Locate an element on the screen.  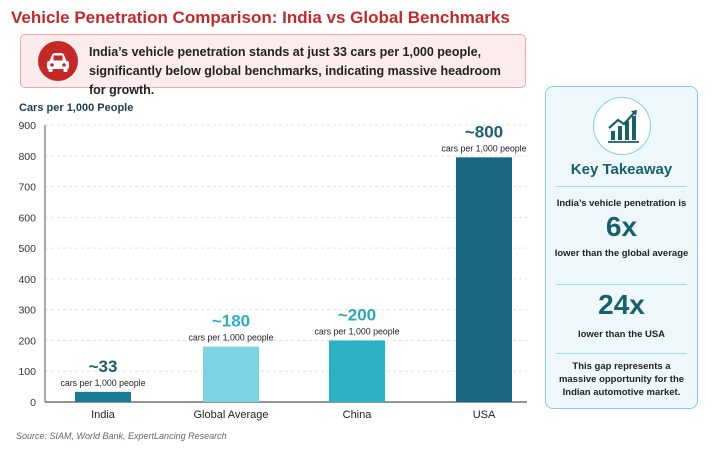
y-tick-label: 200 is located at coordinates (27, 341).